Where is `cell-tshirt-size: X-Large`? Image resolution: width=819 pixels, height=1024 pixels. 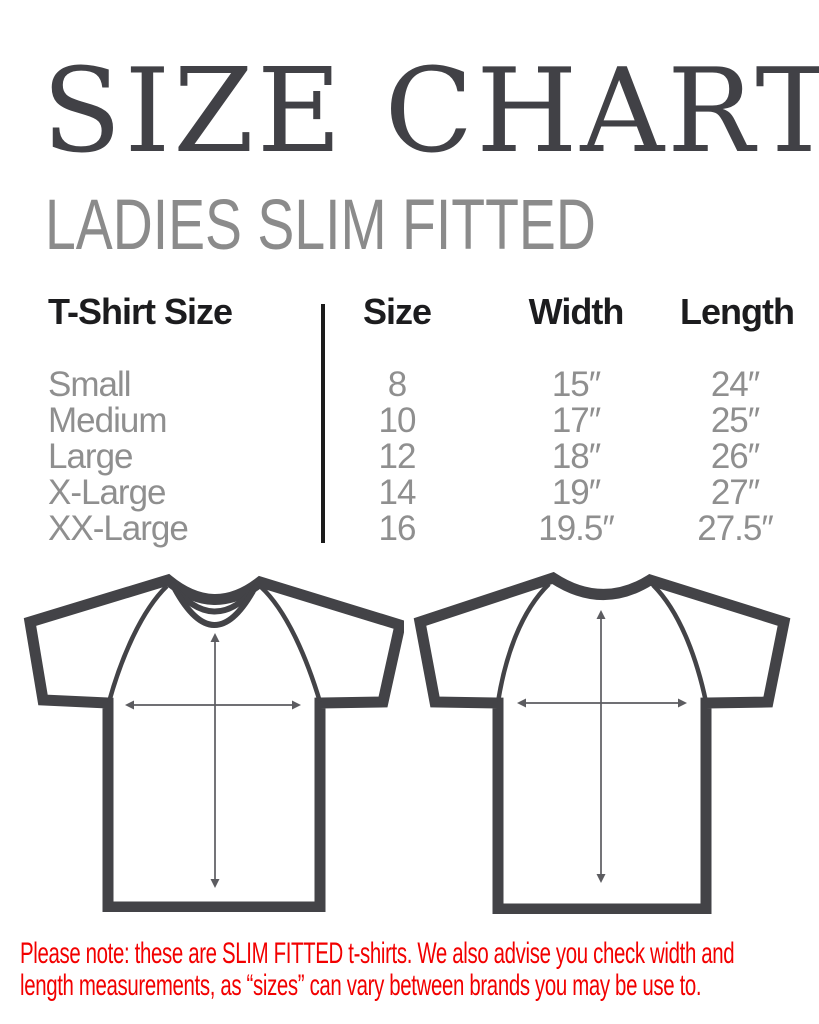
cell-tshirt-size: X-Large is located at coordinates (107, 492).